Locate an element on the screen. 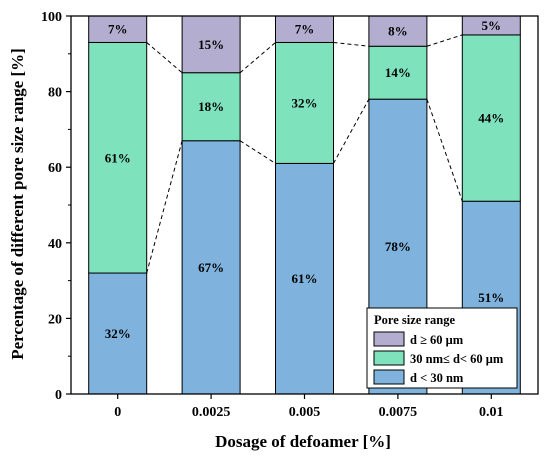  legend-entry-label: 30 nm≤ d< 60 μm is located at coordinates (457, 359).